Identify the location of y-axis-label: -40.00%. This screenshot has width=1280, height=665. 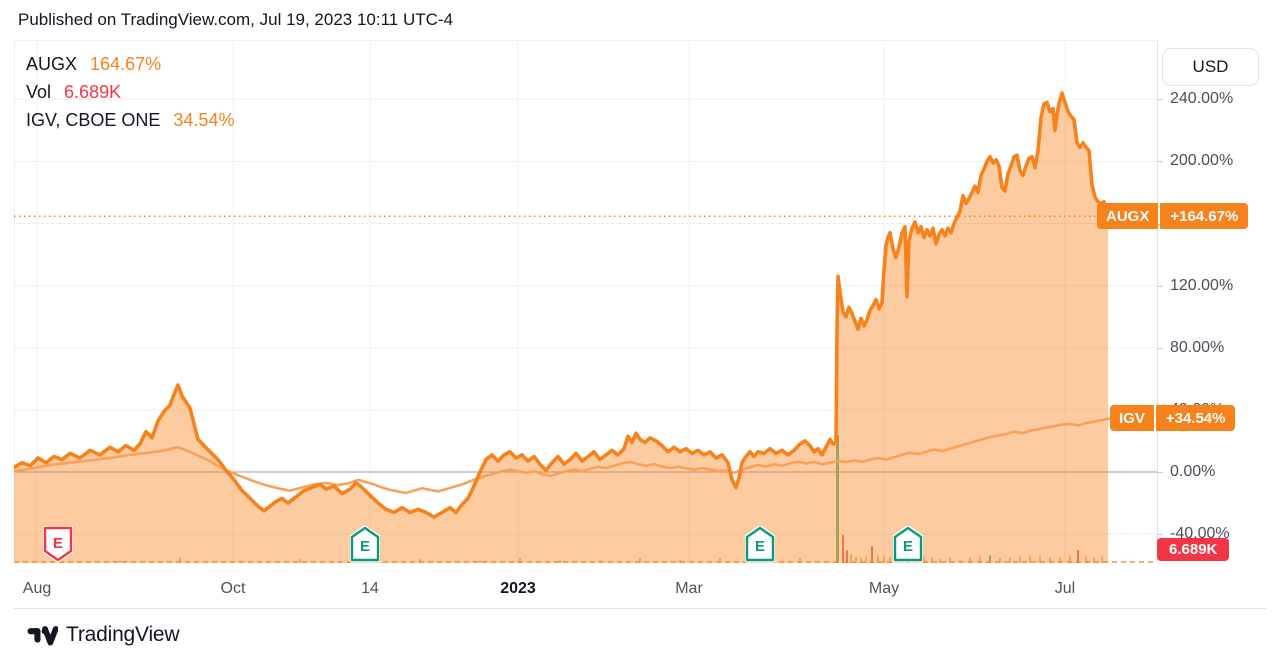
(1200, 534).